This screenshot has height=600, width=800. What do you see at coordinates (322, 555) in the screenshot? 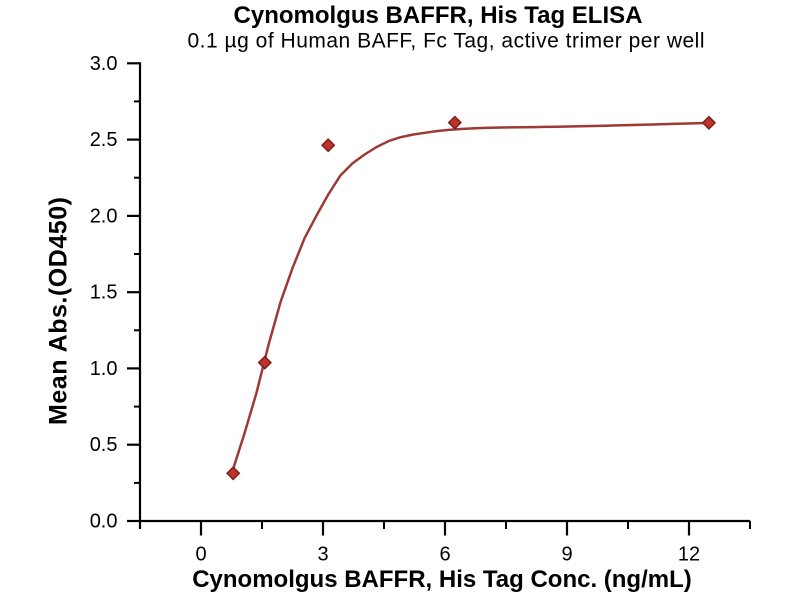
I see `svg-text: 3` at bounding box center [322, 555].